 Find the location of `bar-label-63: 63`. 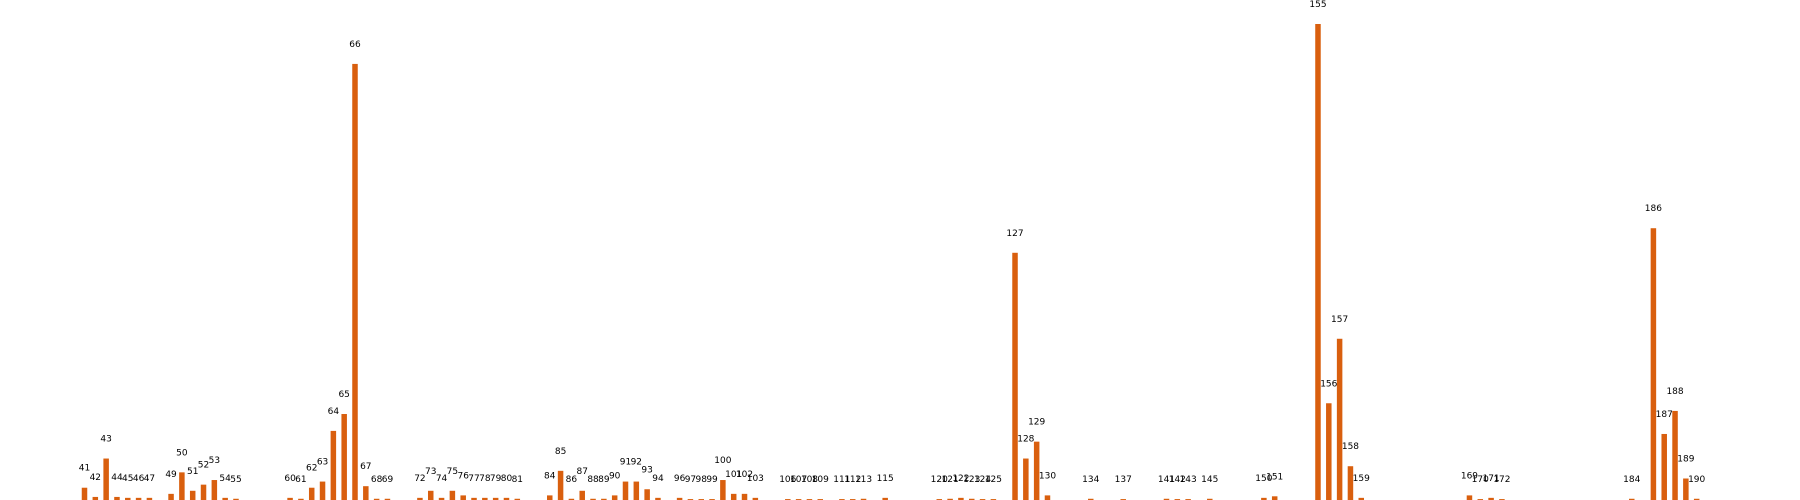

bar-label-63: 63 is located at coordinates (322, 463).